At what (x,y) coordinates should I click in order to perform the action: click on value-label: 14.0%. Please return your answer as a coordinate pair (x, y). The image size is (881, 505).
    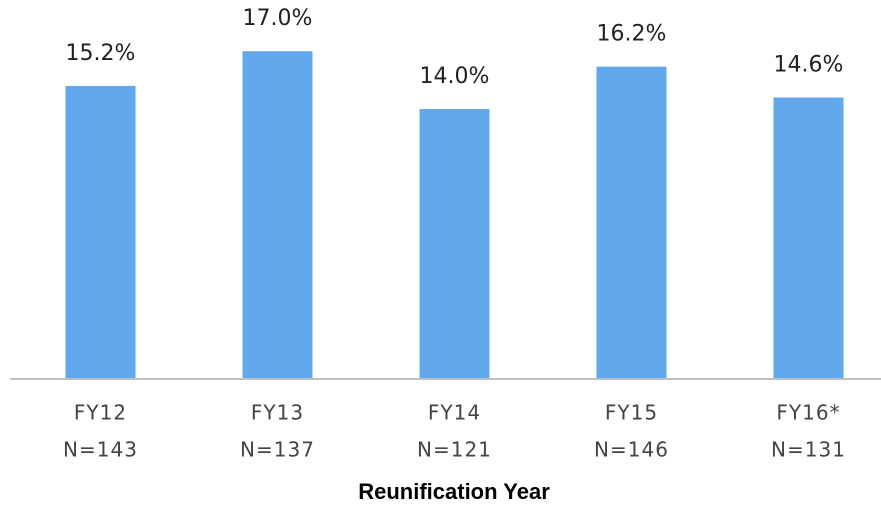
    Looking at the image, I should click on (455, 76).